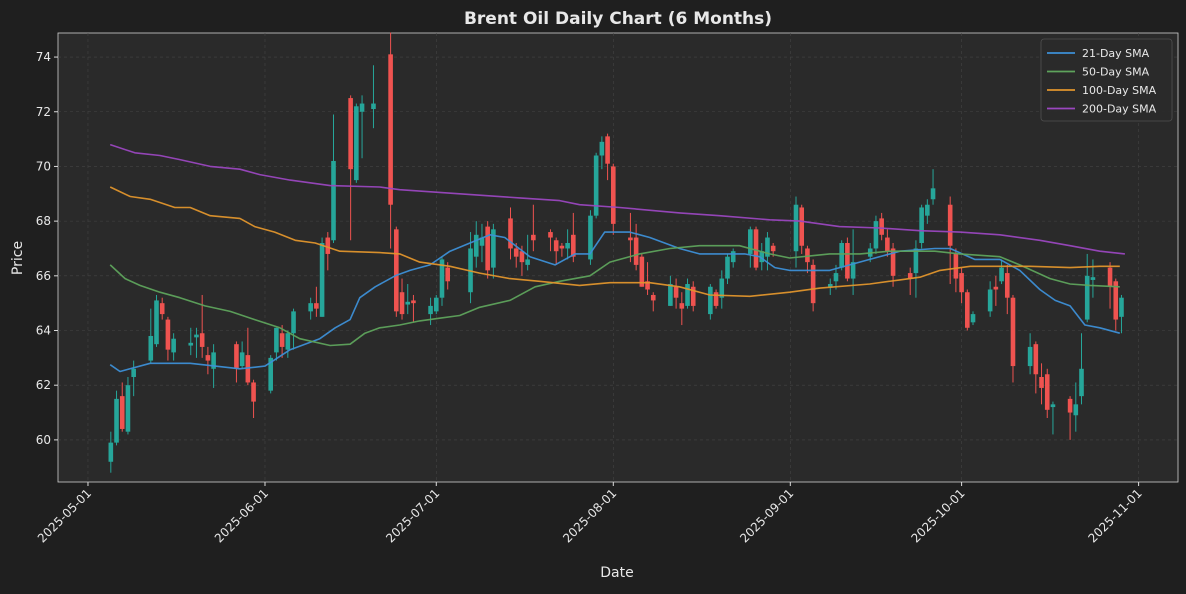  I want to click on legend-label: 50-Day SMA, so click(1116, 72).